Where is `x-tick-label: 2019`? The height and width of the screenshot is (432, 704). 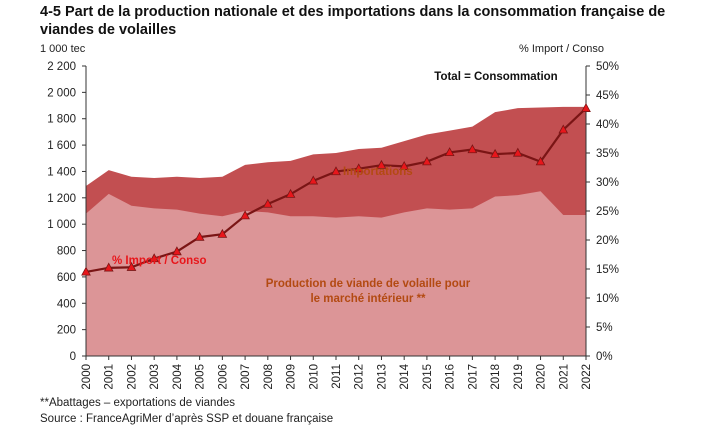 x-tick-label: 2019 is located at coordinates (519, 377).